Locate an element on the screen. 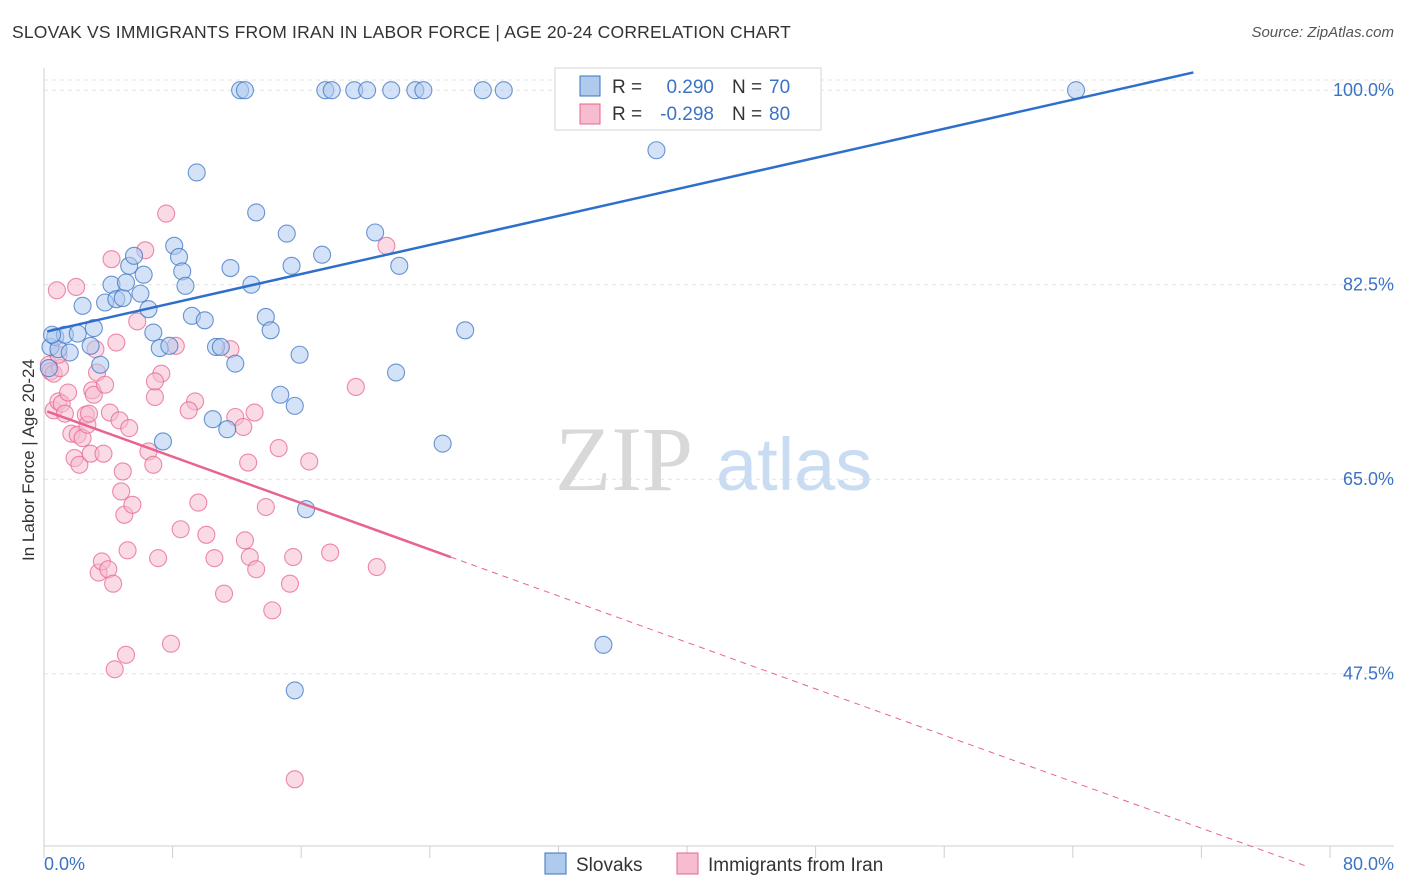  y-tick-label: 100.0% is located at coordinates (1363, 90).